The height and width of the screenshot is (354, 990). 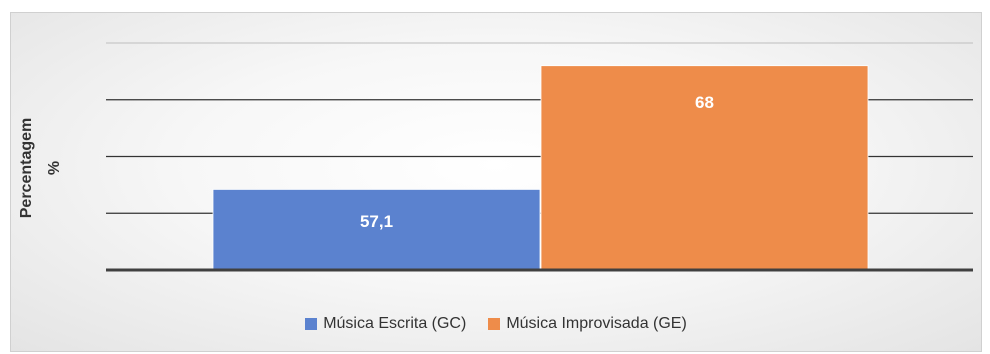 I want to click on legend-label: Música Improvisada (GE), so click(x=596, y=323).